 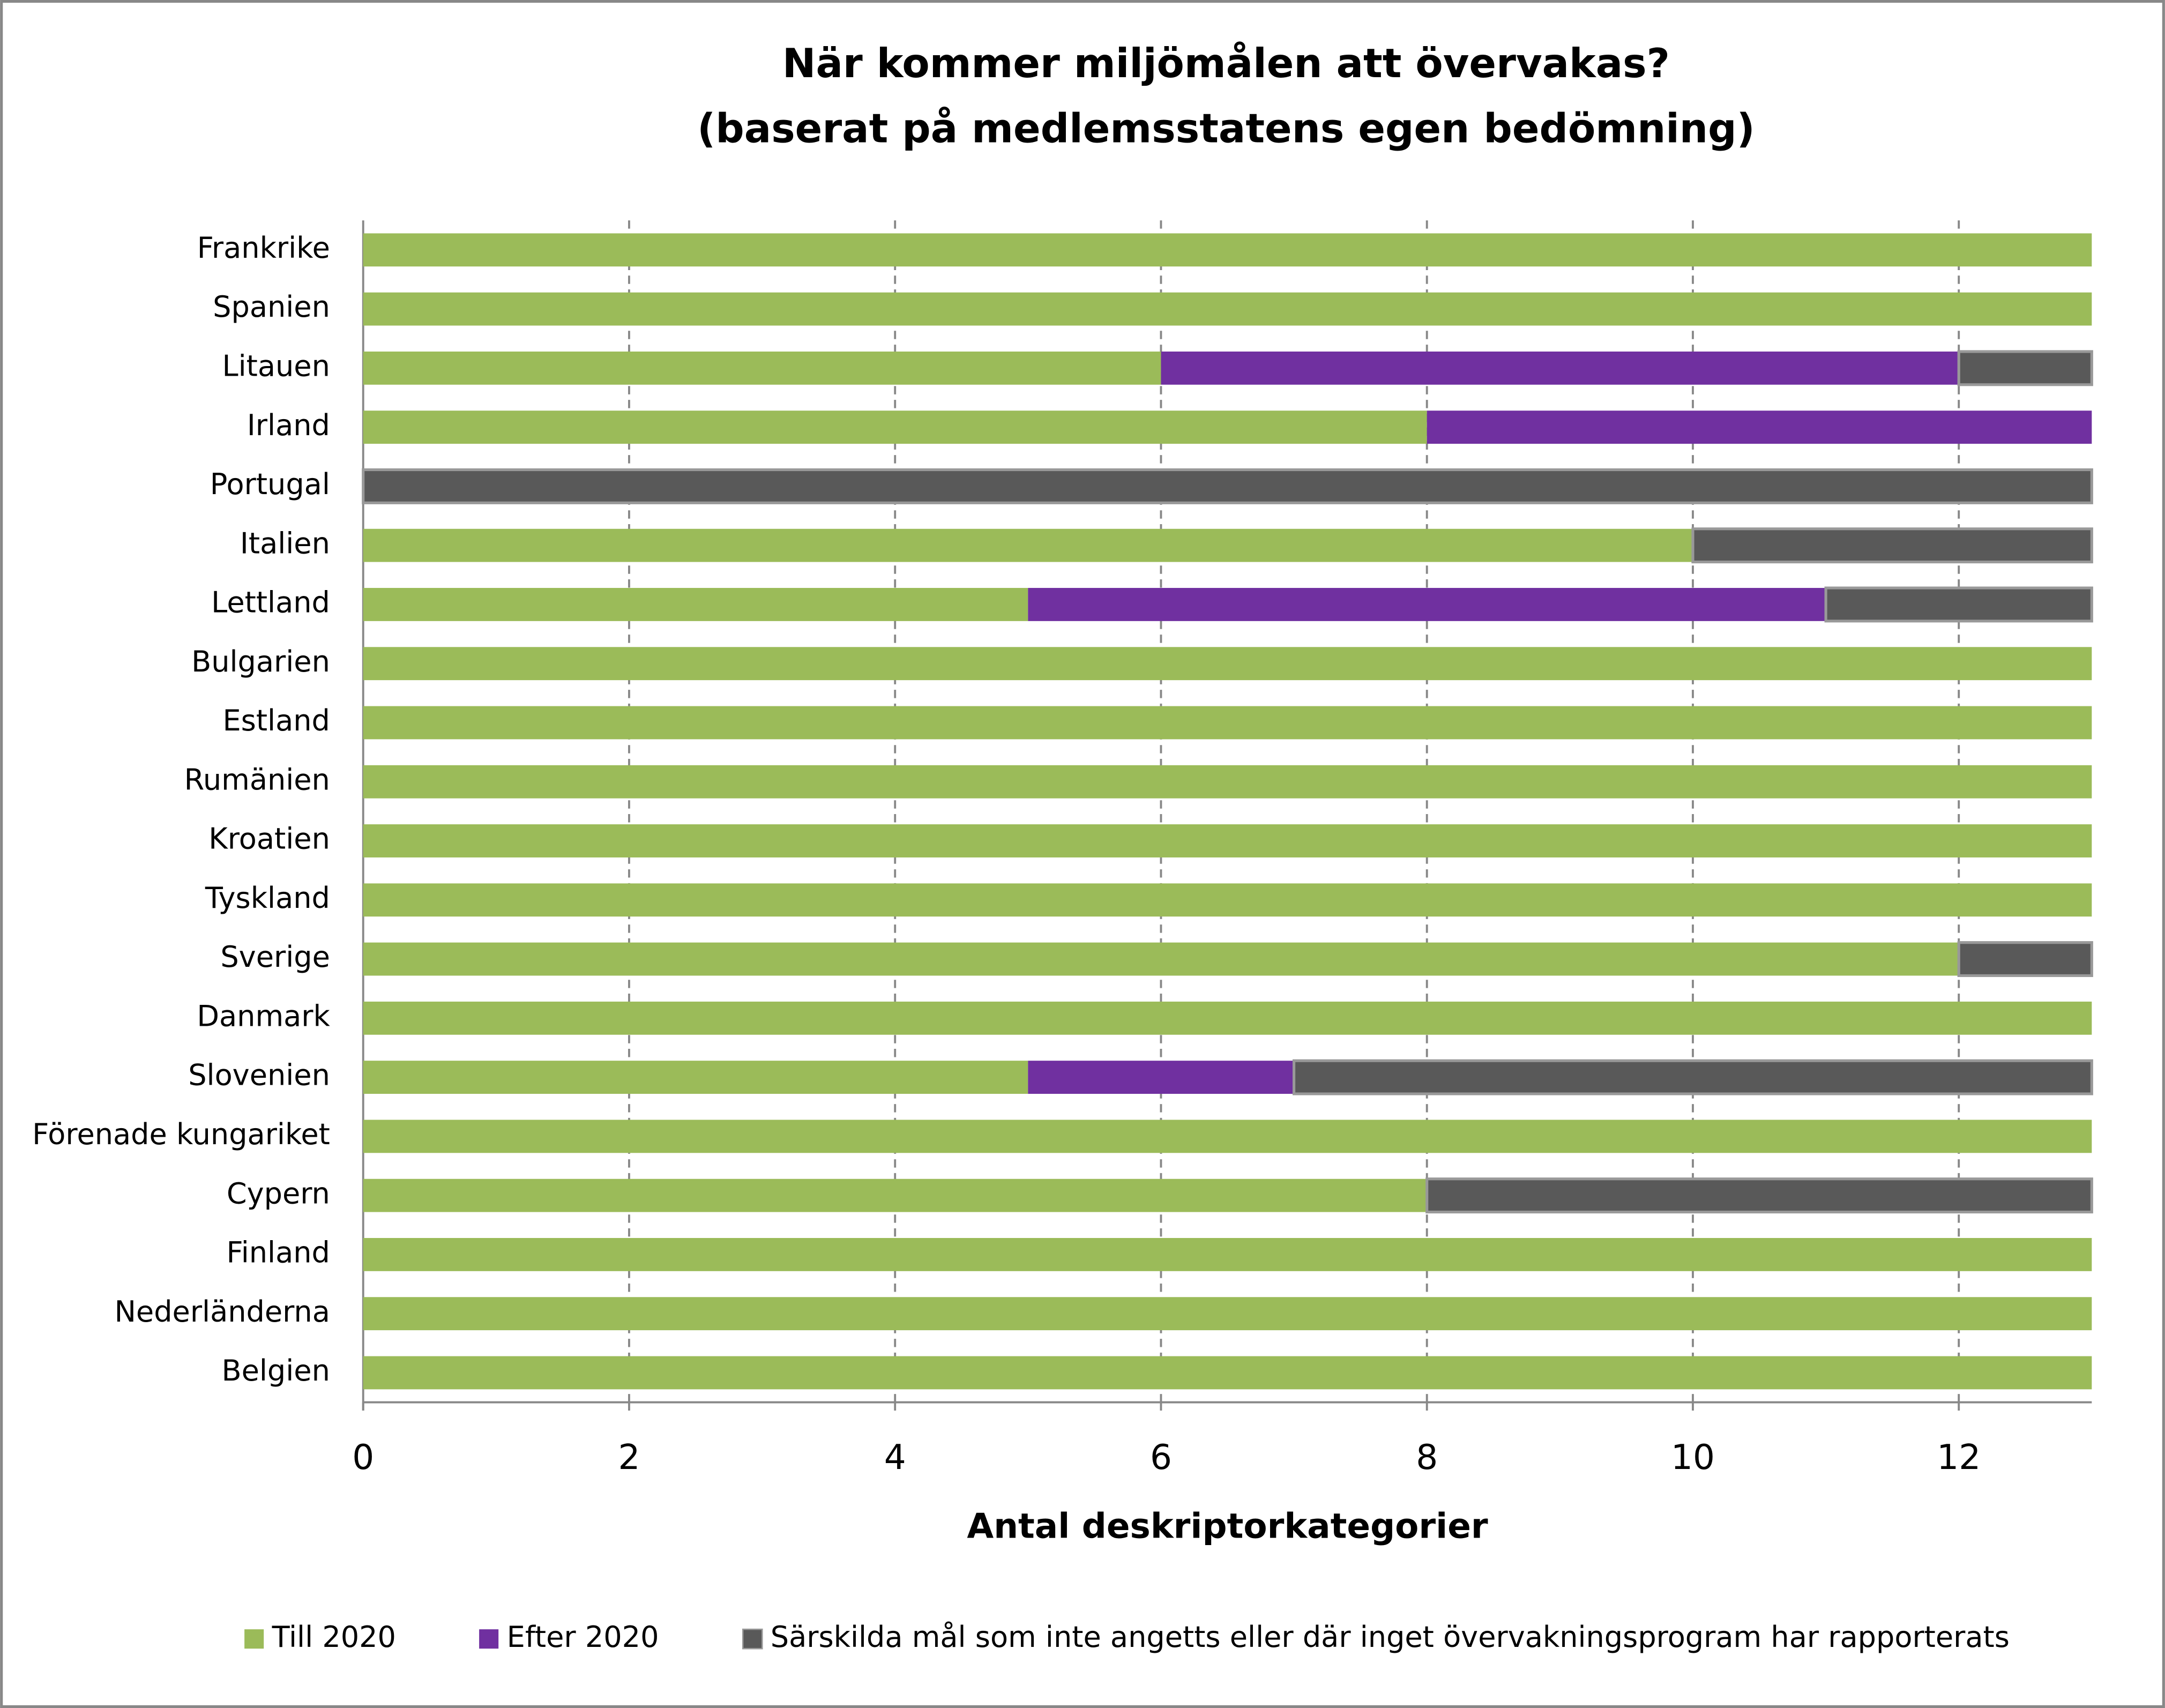 What do you see at coordinates (583, 1637) in the screenshot?
I see `legend-label: Efter 2020` at bounding box center [583, 1637].